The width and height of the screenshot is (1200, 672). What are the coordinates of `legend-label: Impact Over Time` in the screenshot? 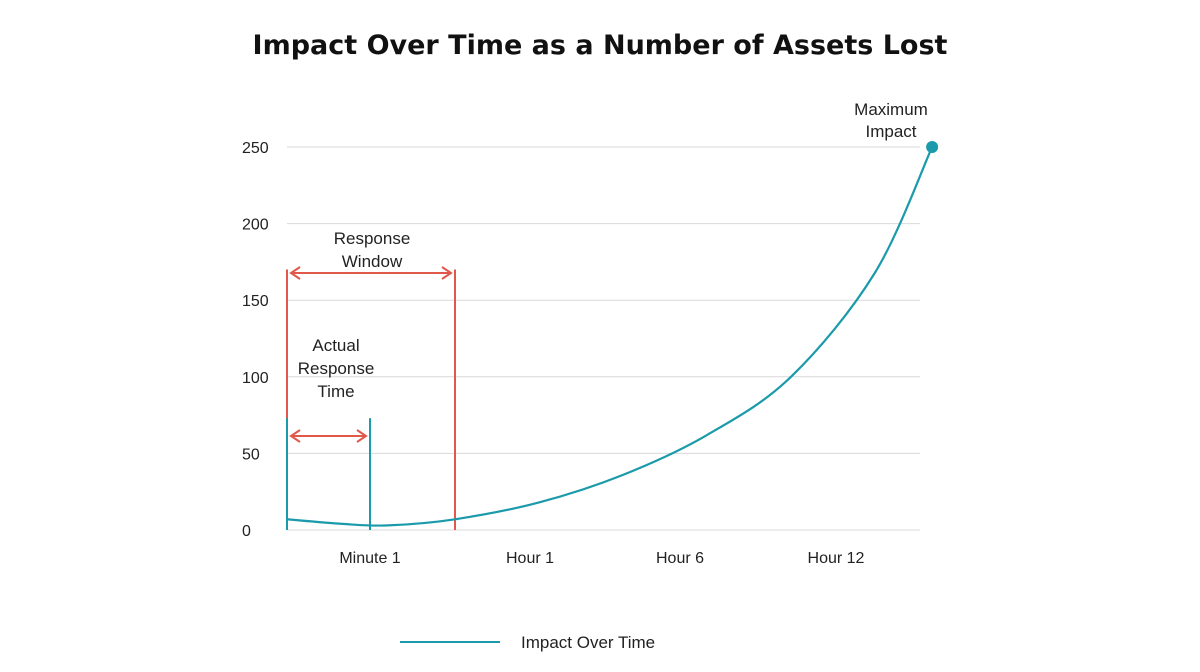 It's located at (588, 642).